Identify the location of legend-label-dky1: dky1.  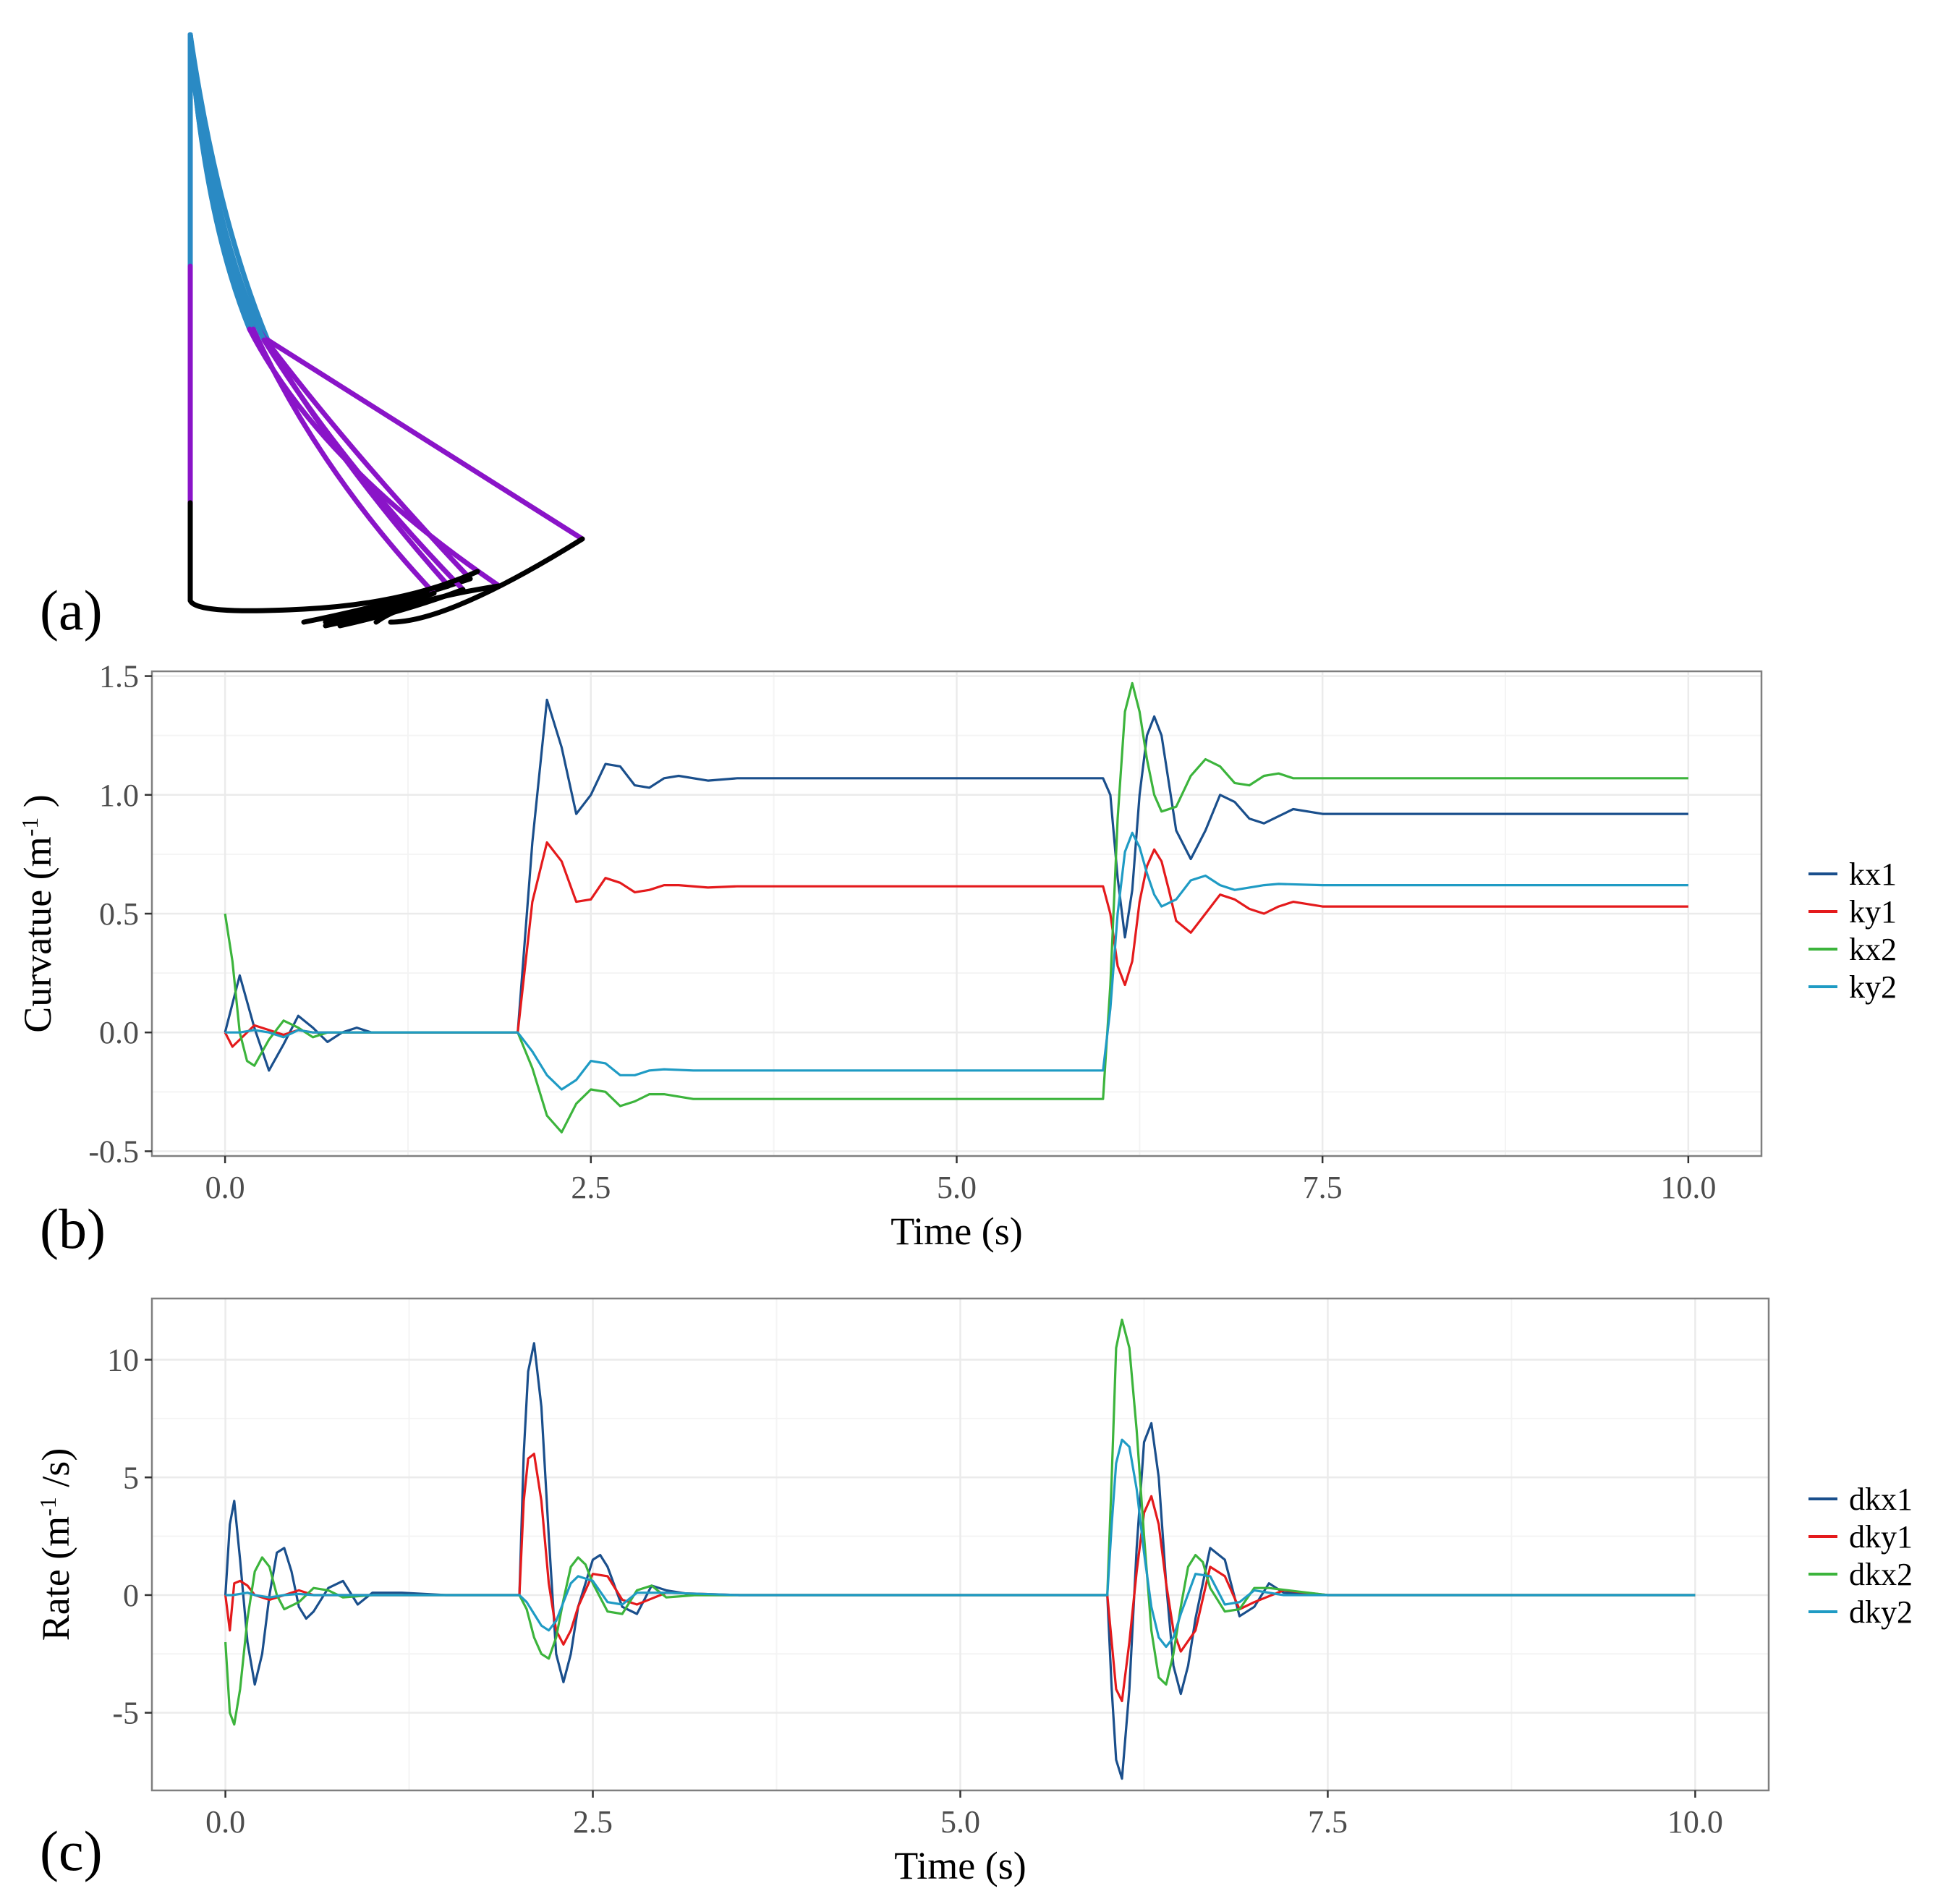
(1881, 1537).